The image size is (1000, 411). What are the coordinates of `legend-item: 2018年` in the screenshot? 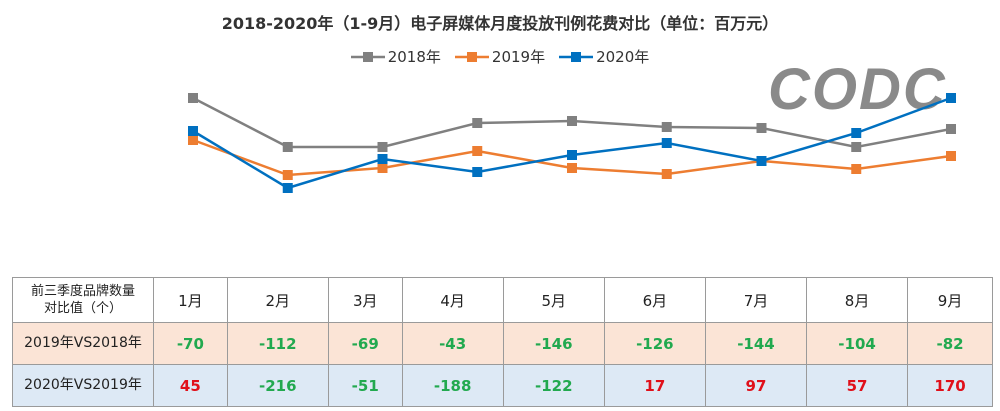 It's located at (395, 56).